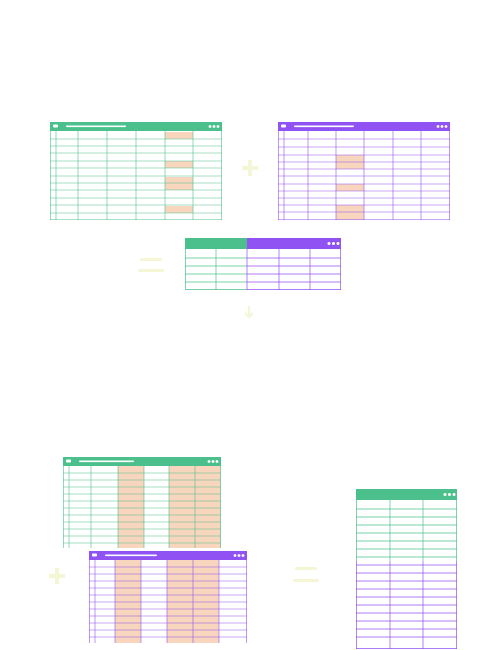 The height and width of the screenshot is (650, 500). Describe the element at coordinates (151, 265) in the screenshot. I see `faint-caption-left-top` at that location.